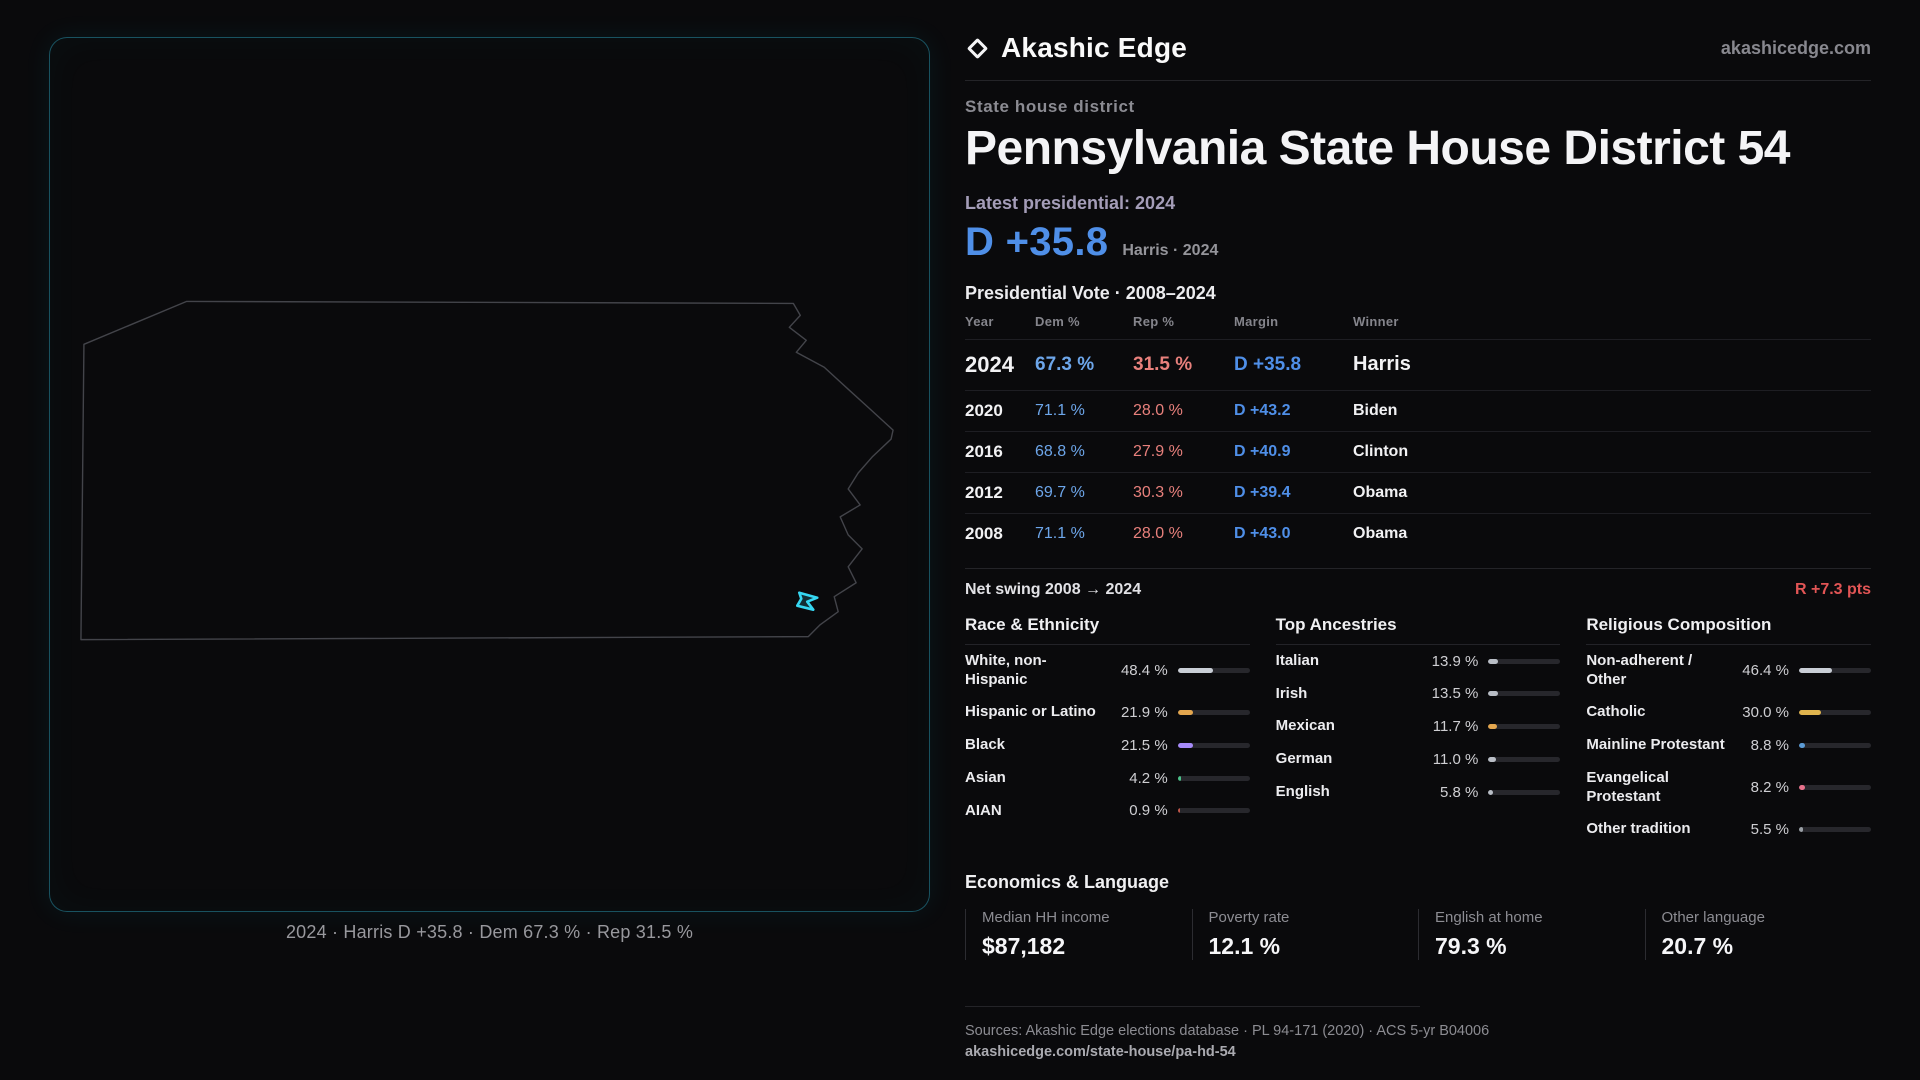  What do you see at coordinates (1418, 48) in the screenshot?
I see `brand-row: Akashic Edge akashicedge.com` at bounding box center [1418, 48].